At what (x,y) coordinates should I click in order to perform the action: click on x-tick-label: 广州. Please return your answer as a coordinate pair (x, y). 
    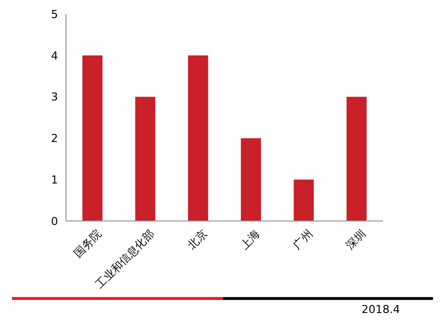
    Looking at the image, I should click on (303, 239).